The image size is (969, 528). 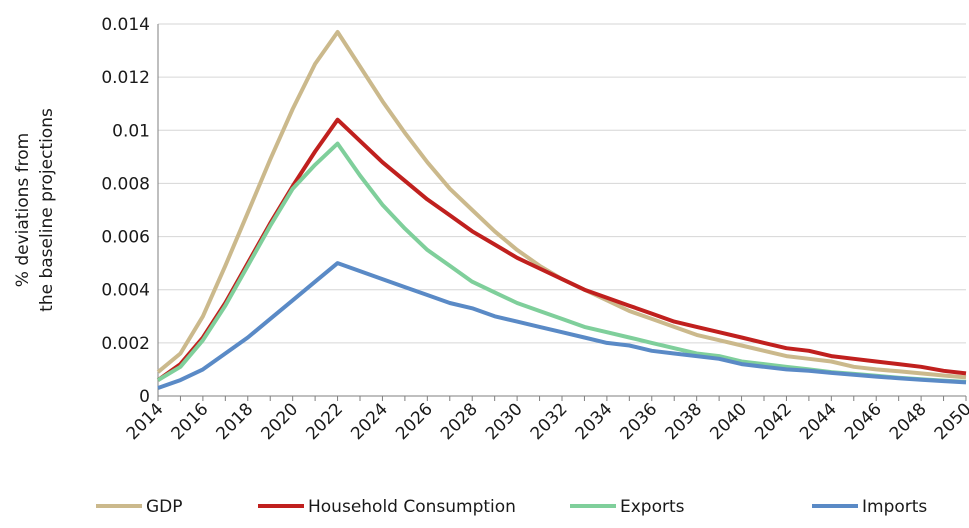 What do you see at coordinates (594, 421) in the screenshot?
I see `x-tick-label: 2034` at bounding box center [594, 421].